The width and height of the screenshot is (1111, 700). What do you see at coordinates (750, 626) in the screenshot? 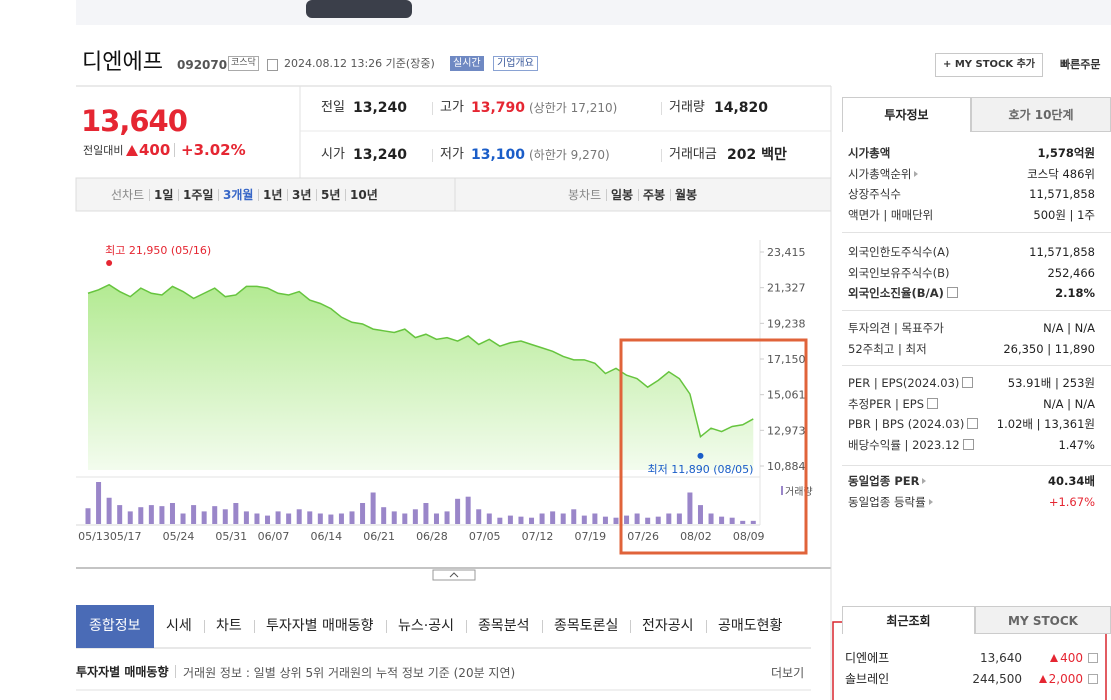
I see `nav-tab: 공매도현황` at bounding box center [750, 626].